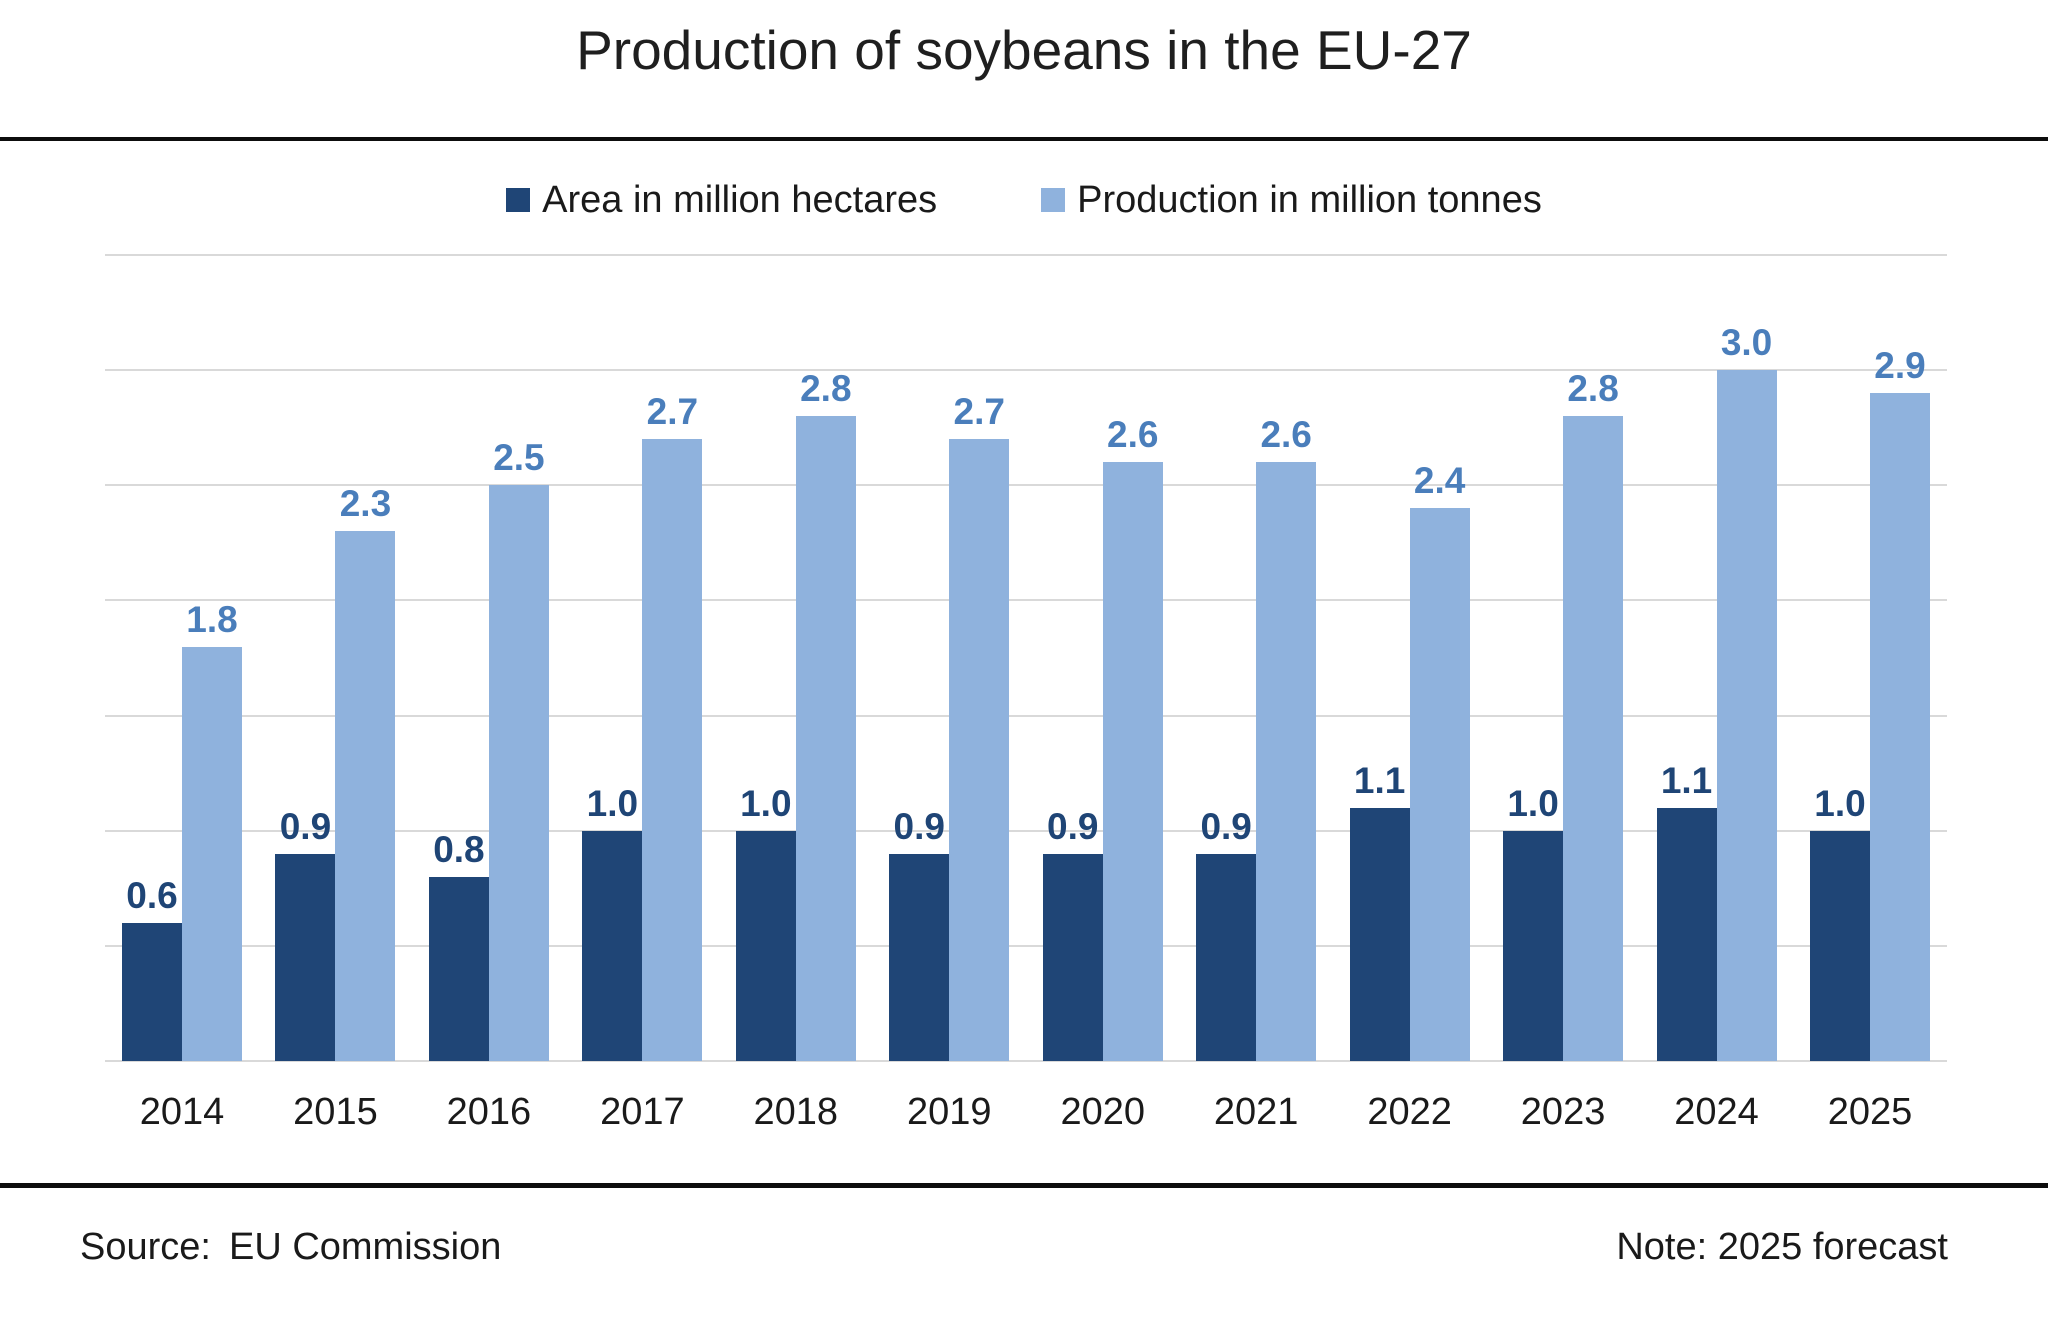 Image resolution: width=2048 pixels, height=1328 pixels. What do you see at coordinates (518, 773) in the screenshot?
I see `bar-production-2016` at bounding box center [518, 773].